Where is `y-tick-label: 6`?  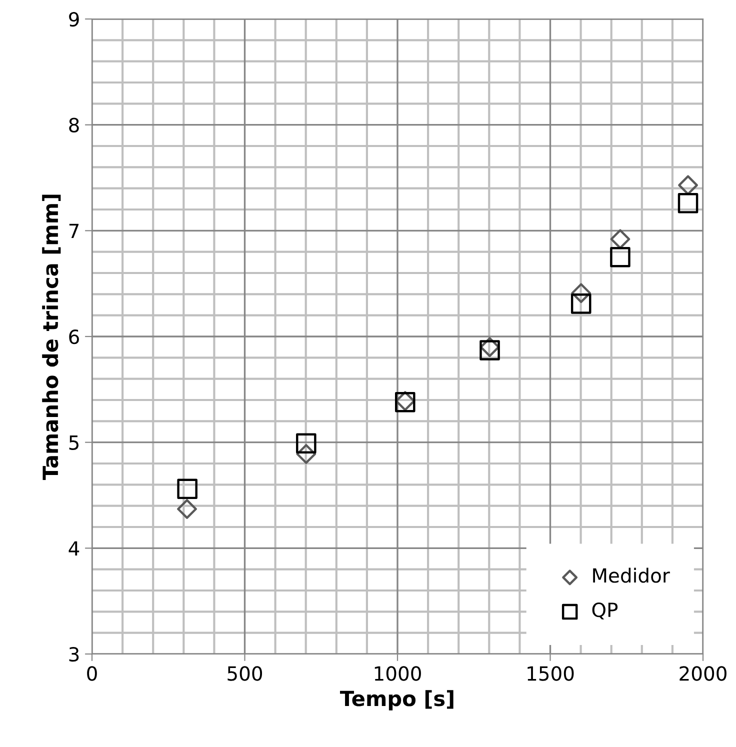 y-tick-label: 6 is located at coordinates (74, 336).